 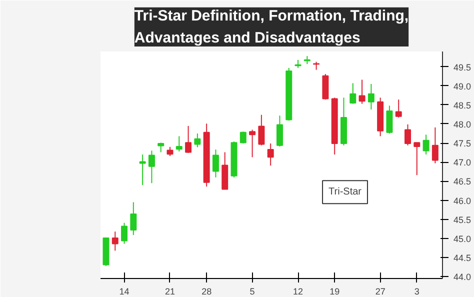 I want to click on x-tick-label: 3, so click(x=417, y=291).